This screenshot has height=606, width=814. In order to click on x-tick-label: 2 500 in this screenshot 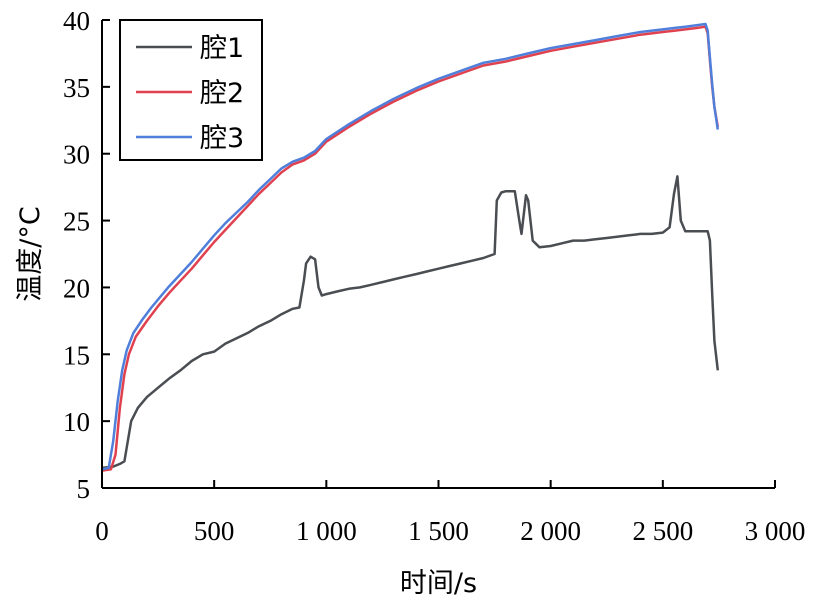, I will do `click(662, 531)`.